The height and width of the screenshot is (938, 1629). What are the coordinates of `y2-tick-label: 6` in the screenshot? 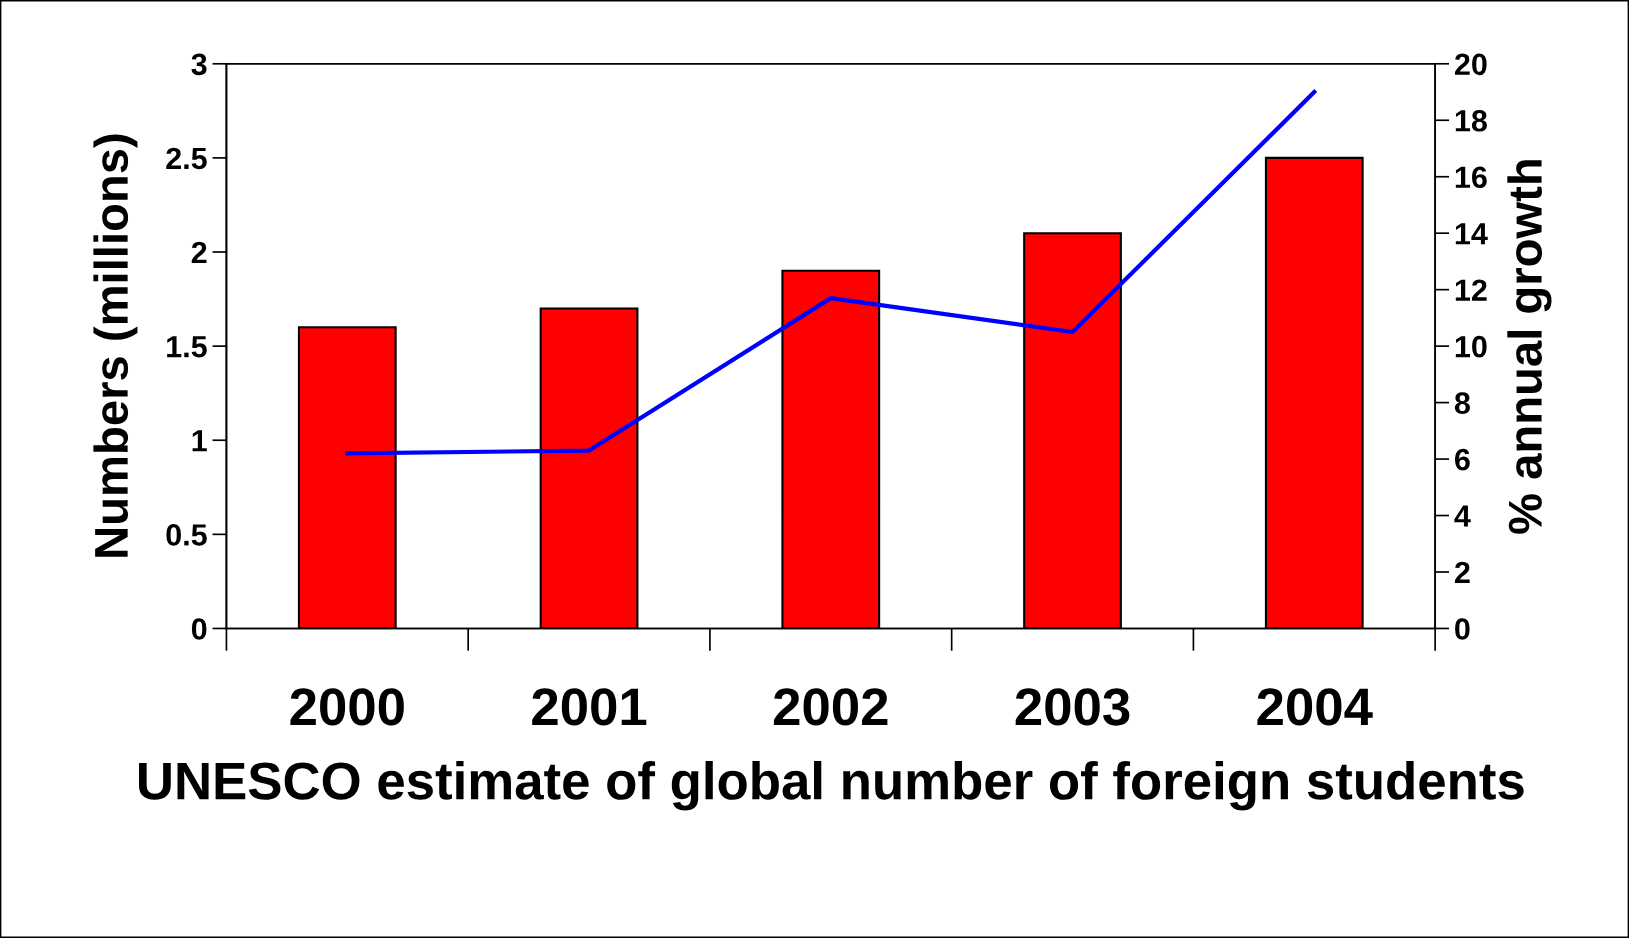 It's located at (1462, 459).